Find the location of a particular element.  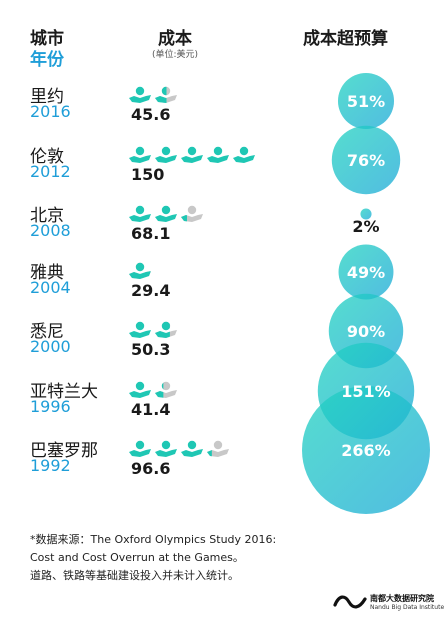

city-year: 2008 is located at coordinates (50, 230).